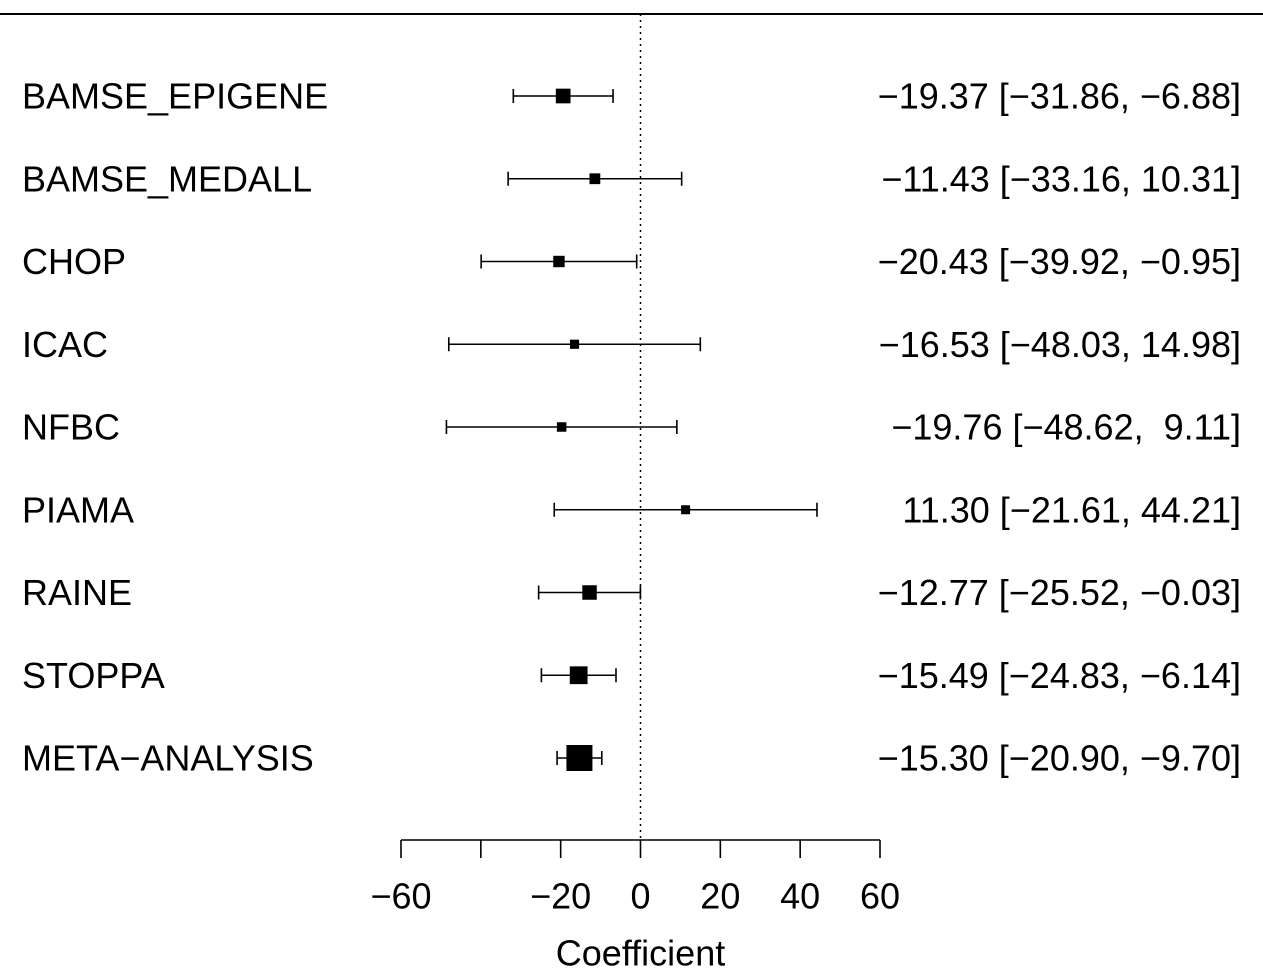 The image size is (1263, 974). Describe the element at coordinates (800, 896) in the screenshot. I see `x-tick-label: 40` at that location.